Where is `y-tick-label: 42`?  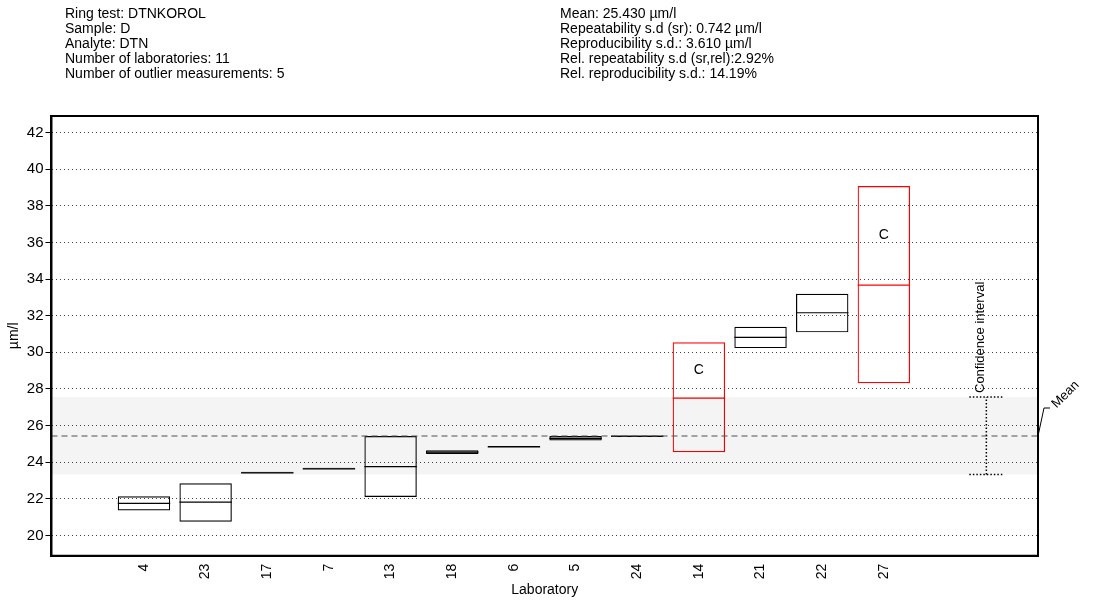
y-tick-label: 42 is located at coordinates (35, 131).